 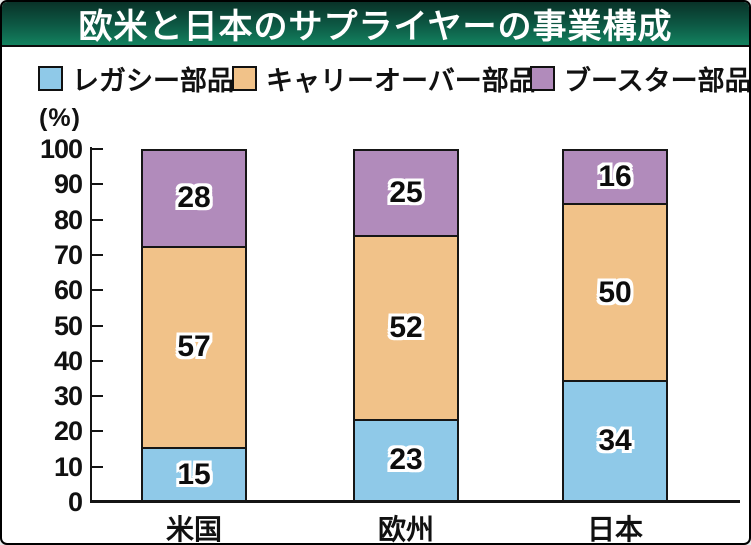 I want to click on bar-segment: 28, so click(x=194, y=198).